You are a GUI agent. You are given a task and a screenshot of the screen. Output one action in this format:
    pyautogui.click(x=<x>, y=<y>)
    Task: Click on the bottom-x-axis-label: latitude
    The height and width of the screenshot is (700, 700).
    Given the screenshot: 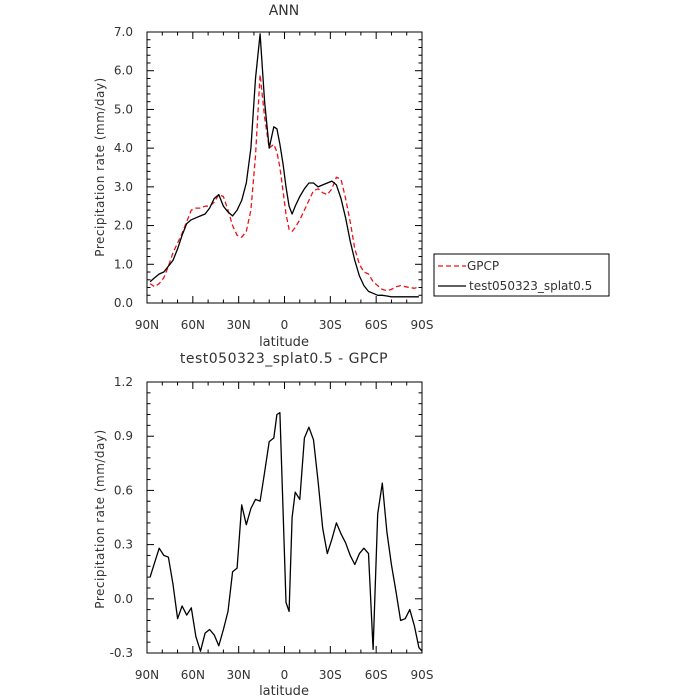 What is the action you would take?
    pyautogui.click(x=284, y=691)
    